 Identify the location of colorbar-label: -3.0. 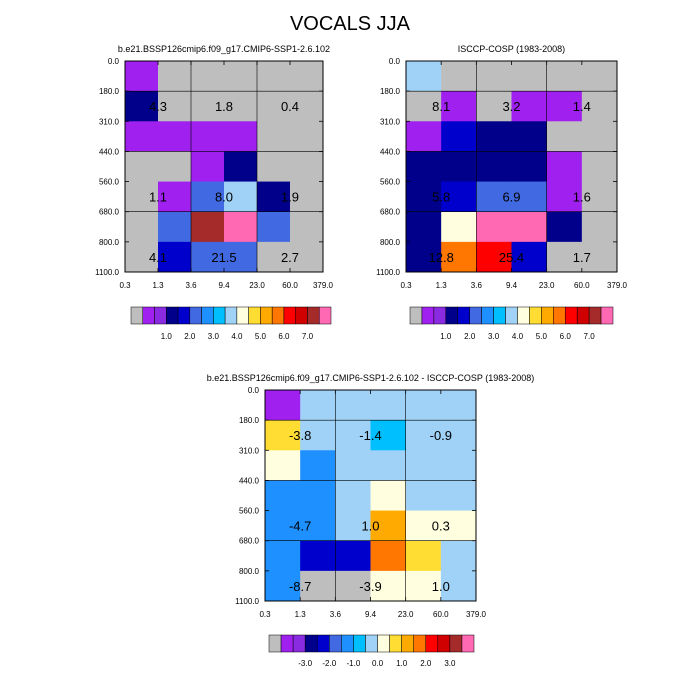
(305, 663).